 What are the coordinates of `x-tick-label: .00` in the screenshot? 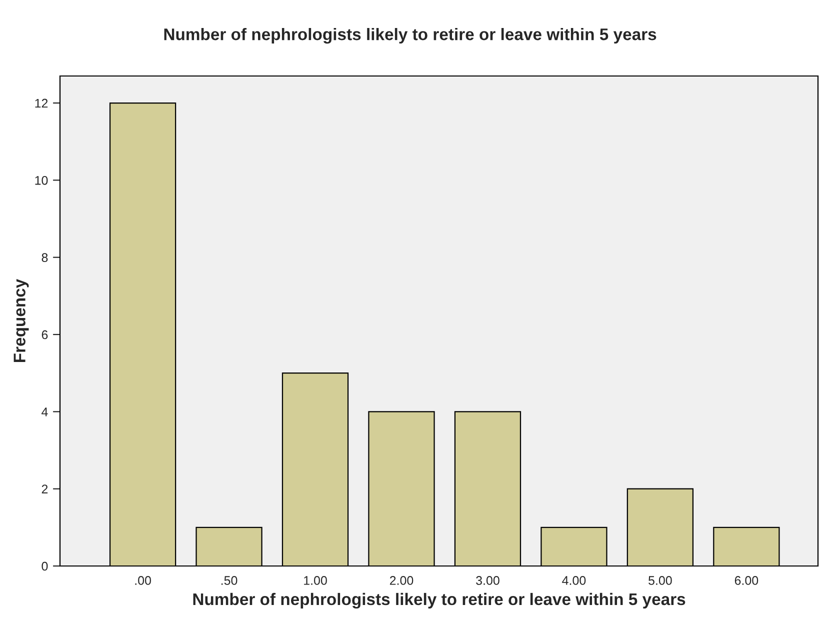 It's located at (143, 580).